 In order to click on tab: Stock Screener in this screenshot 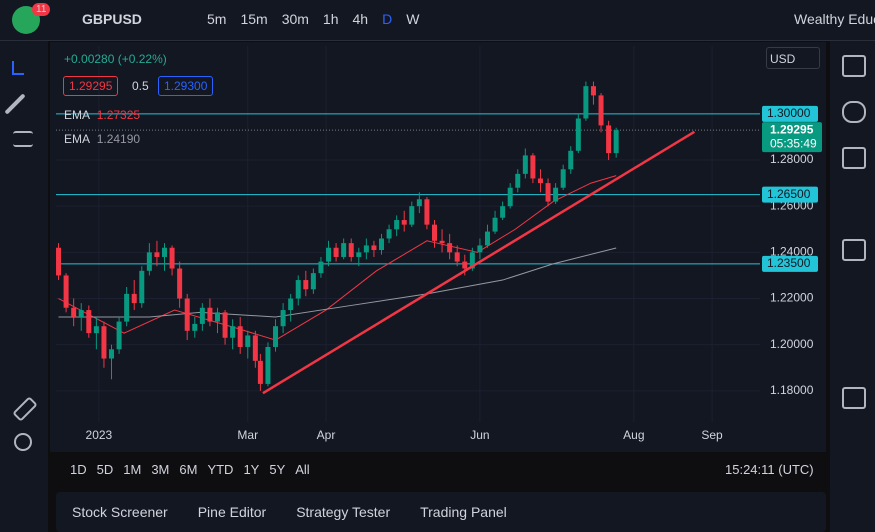, I will do `click(120, 512)`.